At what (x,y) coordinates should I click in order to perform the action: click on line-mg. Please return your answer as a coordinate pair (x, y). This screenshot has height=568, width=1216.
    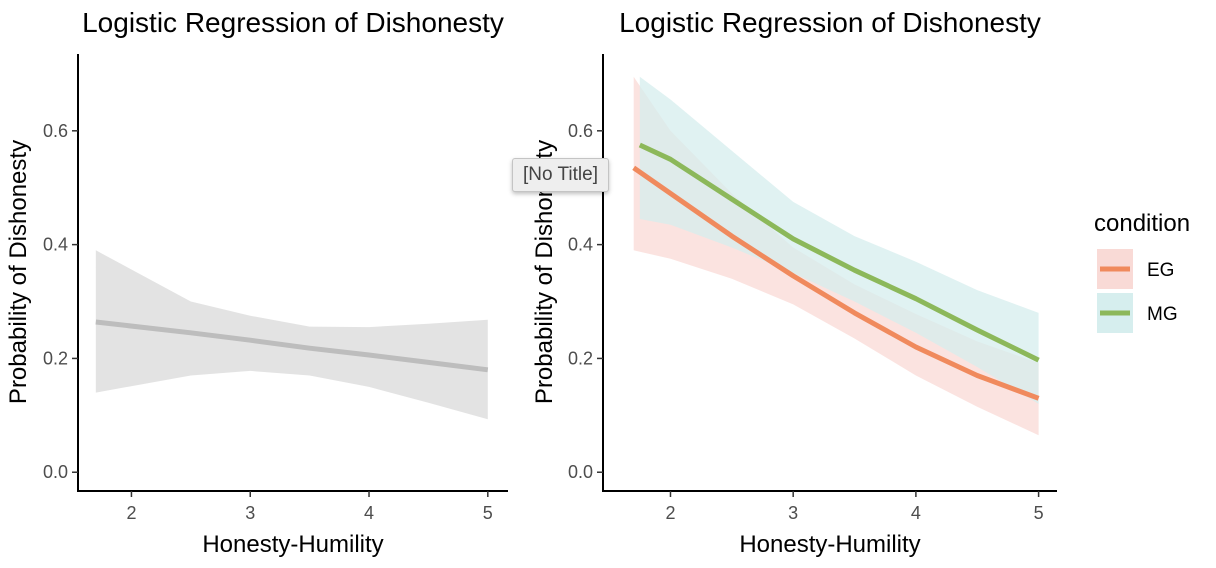
    Looking at the image, I should click on (839, 252).